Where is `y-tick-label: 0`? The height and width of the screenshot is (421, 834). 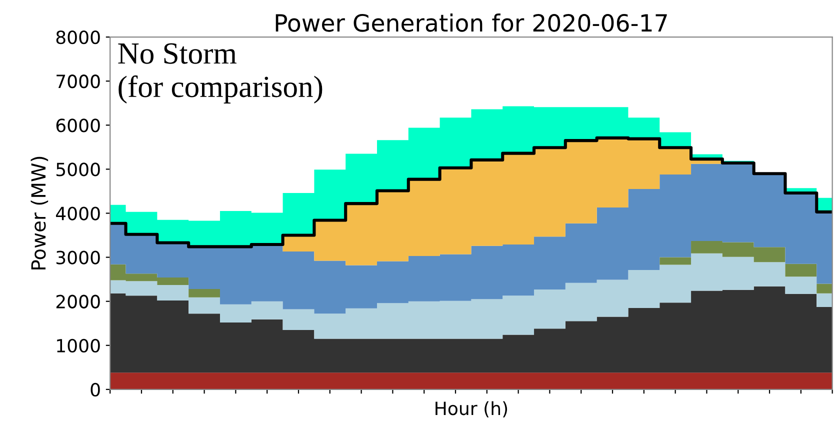 y-tick-label: 0 is located at coordinates (95, 389).